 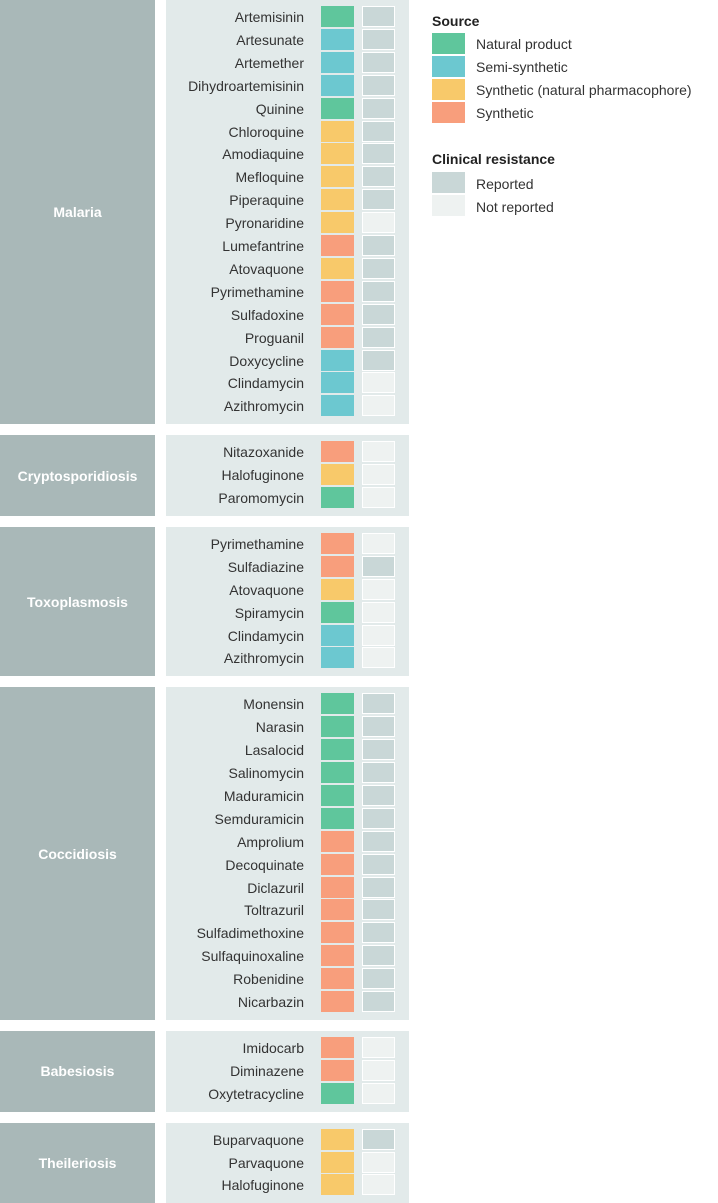 I want to click on drug-name: Sulfadimethoxine, so click(x=250, y=933).